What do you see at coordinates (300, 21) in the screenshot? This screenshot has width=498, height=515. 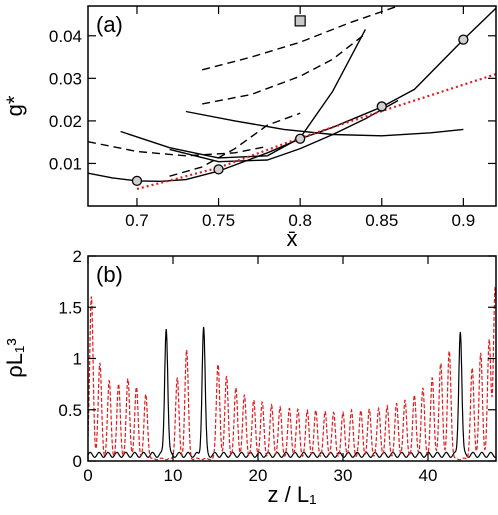 I see `panel-a-marker-square` at bounding box center [300, 21].